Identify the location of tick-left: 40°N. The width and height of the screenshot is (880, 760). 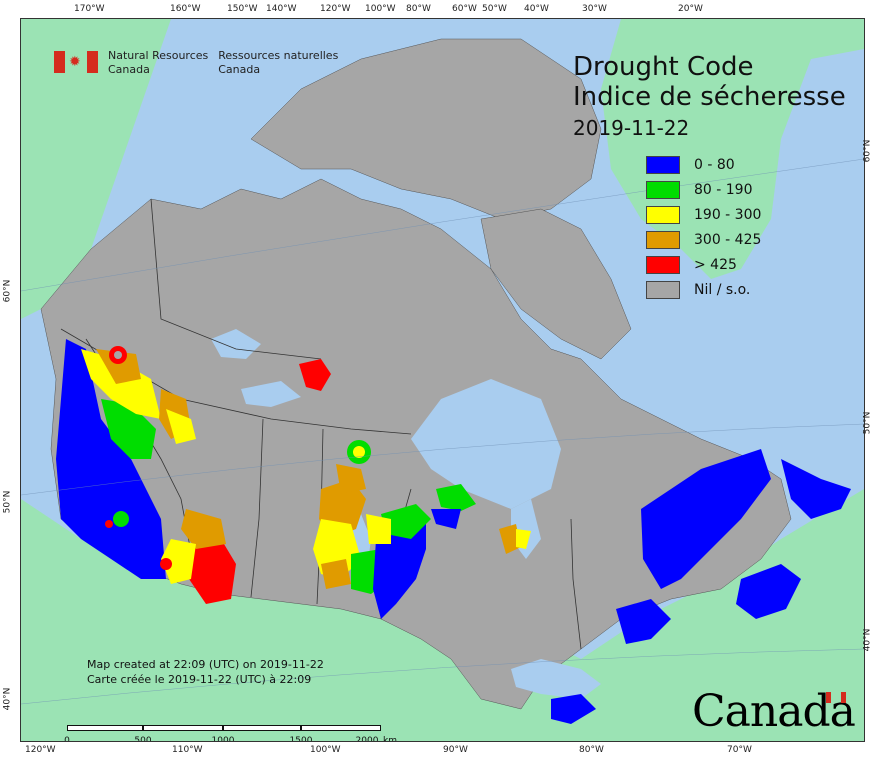
(7, 699).